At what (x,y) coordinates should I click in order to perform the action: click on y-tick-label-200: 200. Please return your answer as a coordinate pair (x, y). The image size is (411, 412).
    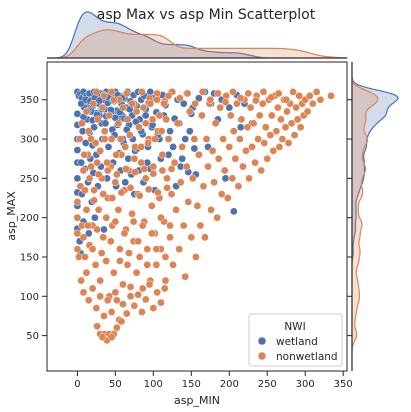
    Looking at the image, I should click on (29, 218).